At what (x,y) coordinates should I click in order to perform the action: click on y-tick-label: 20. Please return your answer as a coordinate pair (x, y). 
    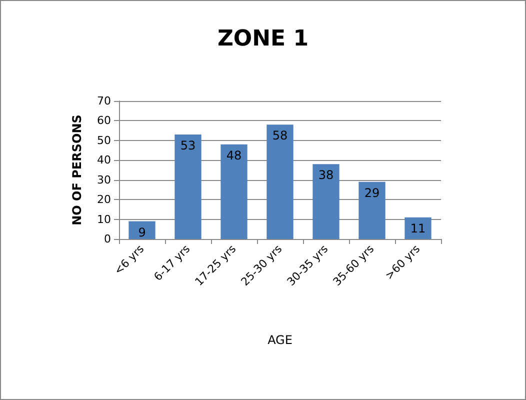
    Looking at the image, I should click on (104, 199).